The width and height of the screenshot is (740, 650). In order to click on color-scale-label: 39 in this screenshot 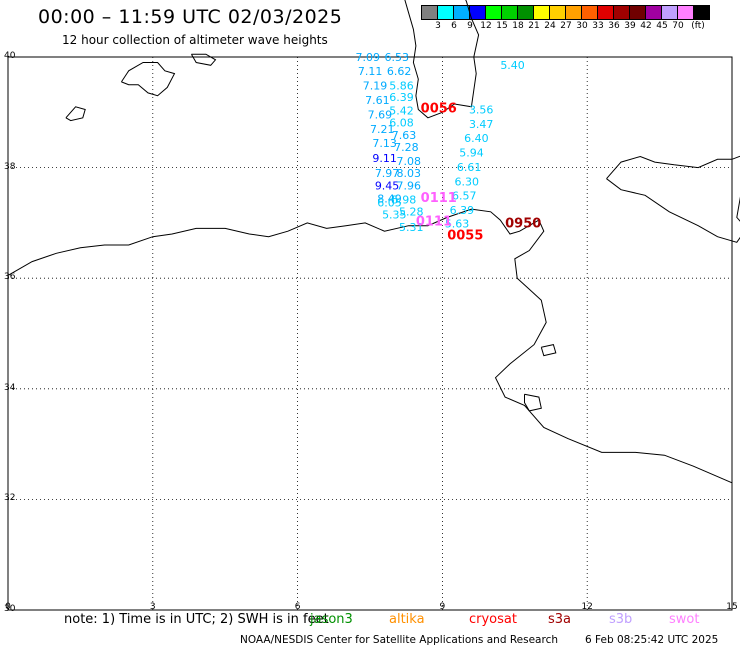, I will do `click(630, 26)`.